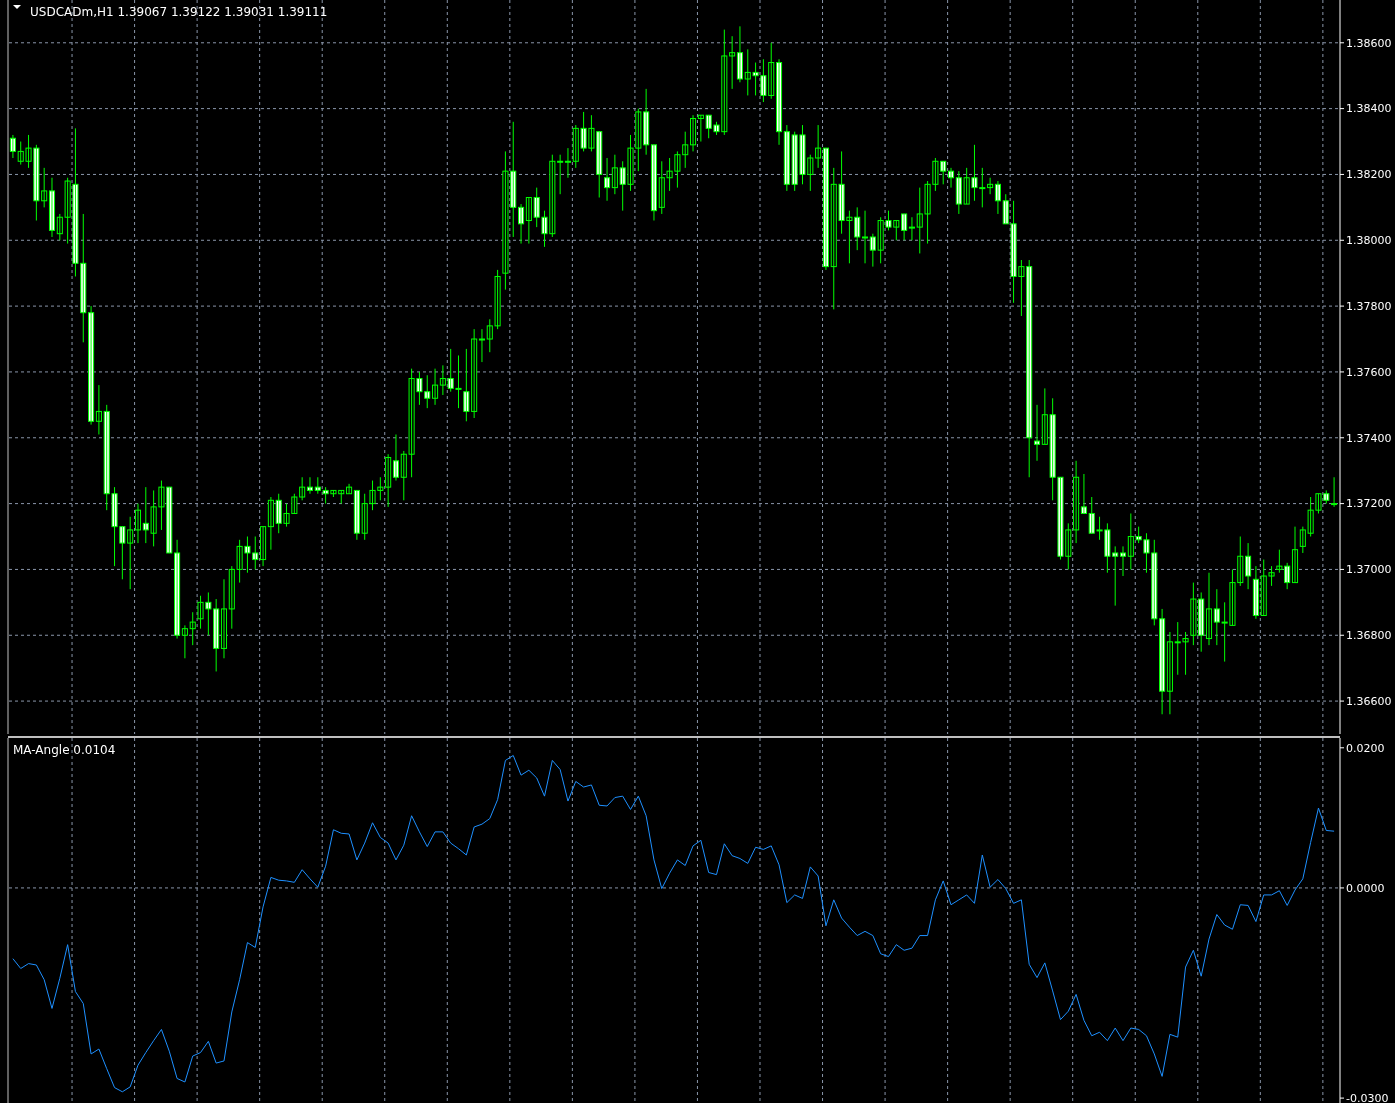  Describe the element at coordinates (1365, 748) in the screenshot. I see `y-tick-label: 0.0200` at that location.